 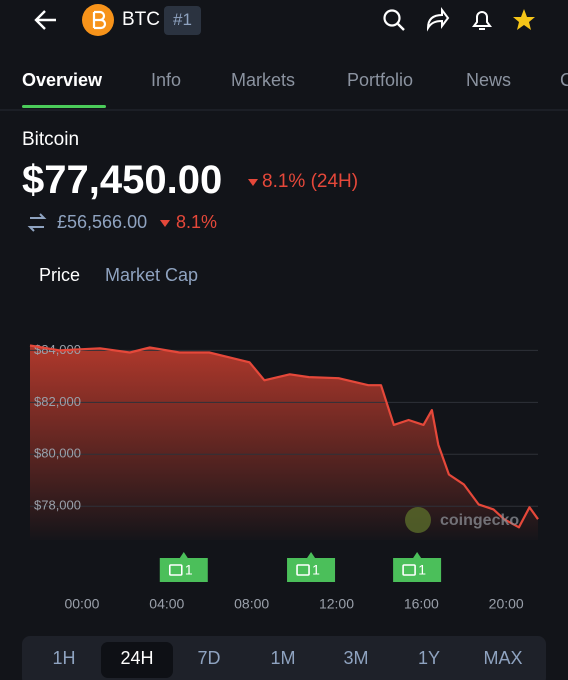 I want to click on tab: Portfolio, so click(x=380, y=80).